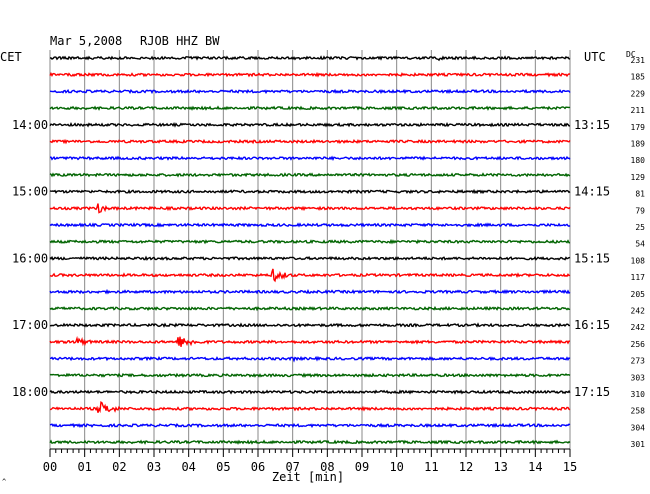 The height and width of the screenshot is (494, 650). Describe the element at coordinates (638, 160) in the screenshot. I see `dc-offset-value: 180` at that location.